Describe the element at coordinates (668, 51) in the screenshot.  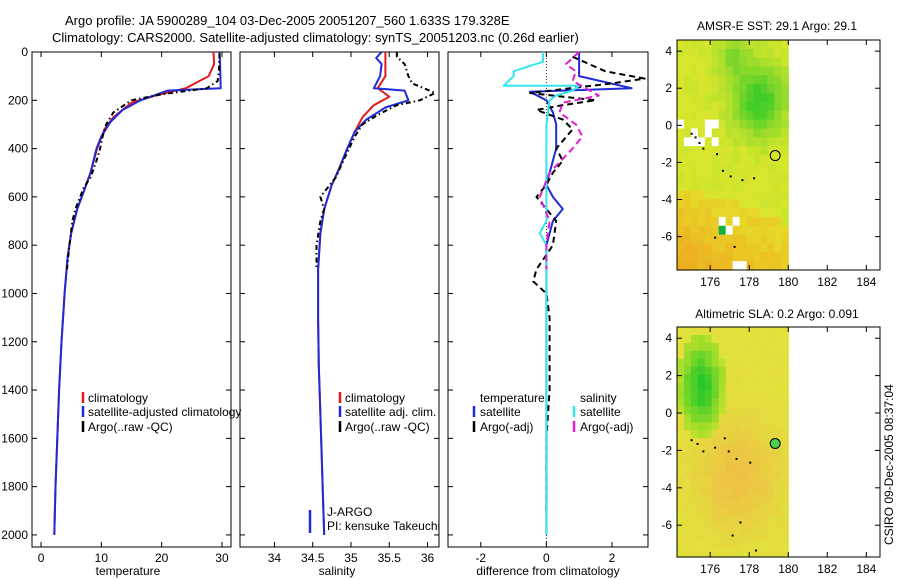
I see `sst_map-ytick-label: 4` at that location.